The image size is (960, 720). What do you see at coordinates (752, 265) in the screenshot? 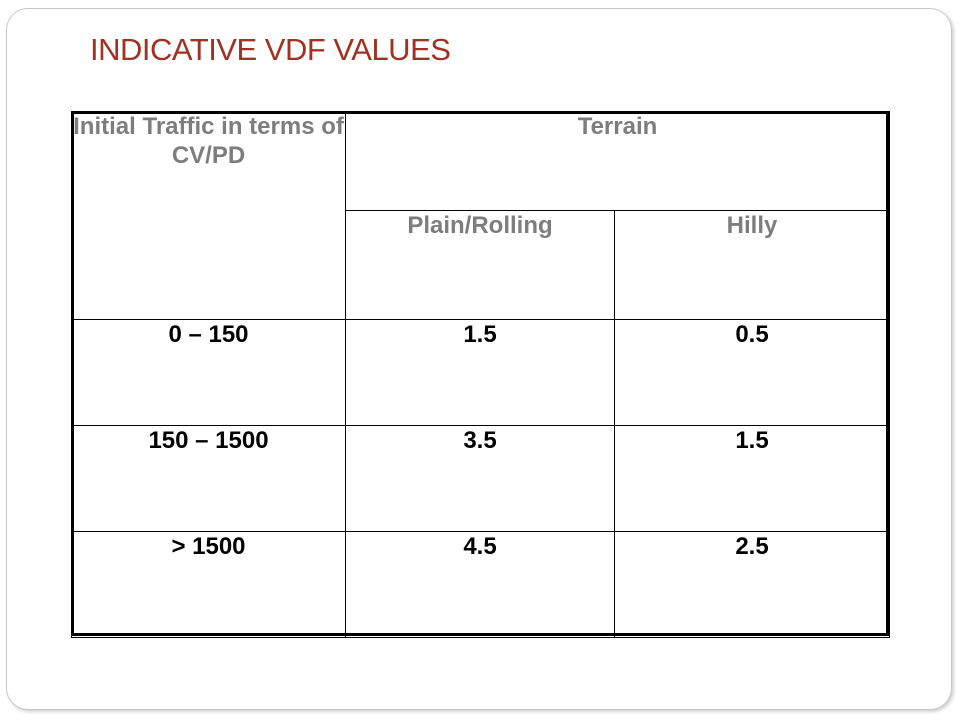
I see `header-hilly: Hilly` at bounding box center [752, 265].